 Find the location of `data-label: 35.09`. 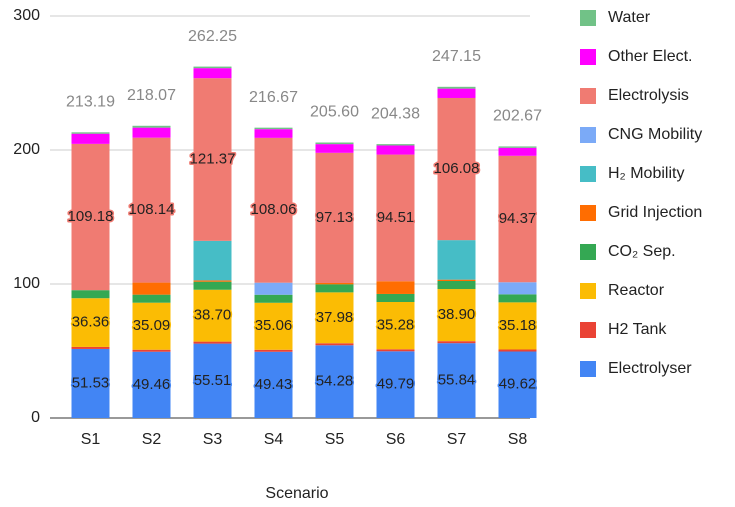

data-label: 35.09 is located at coordinates (152, 325).